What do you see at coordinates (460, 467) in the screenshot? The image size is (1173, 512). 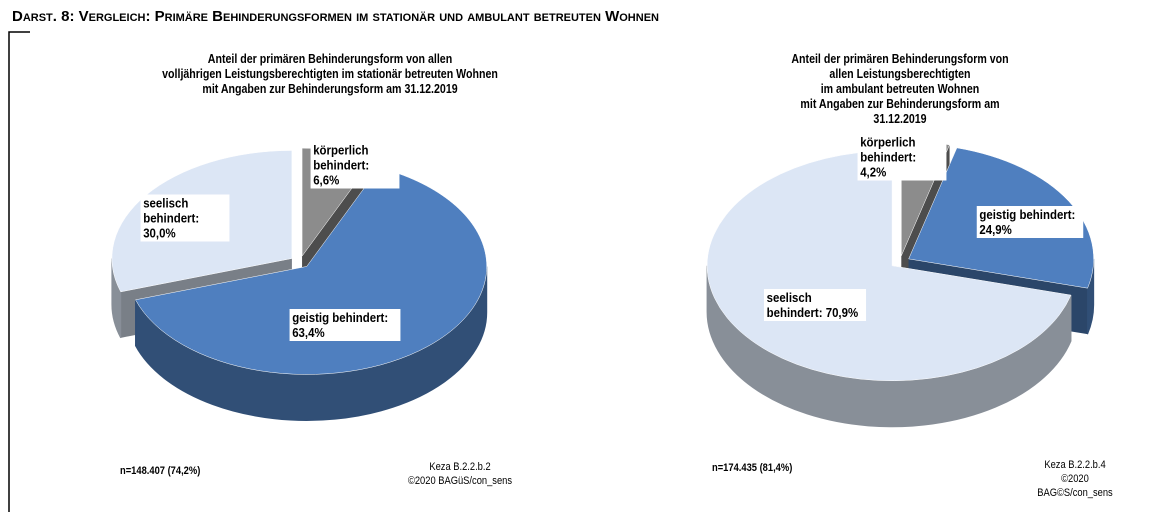 I see `source-note: Keza B.2.2.b.2` at bounding box center [460, 467].